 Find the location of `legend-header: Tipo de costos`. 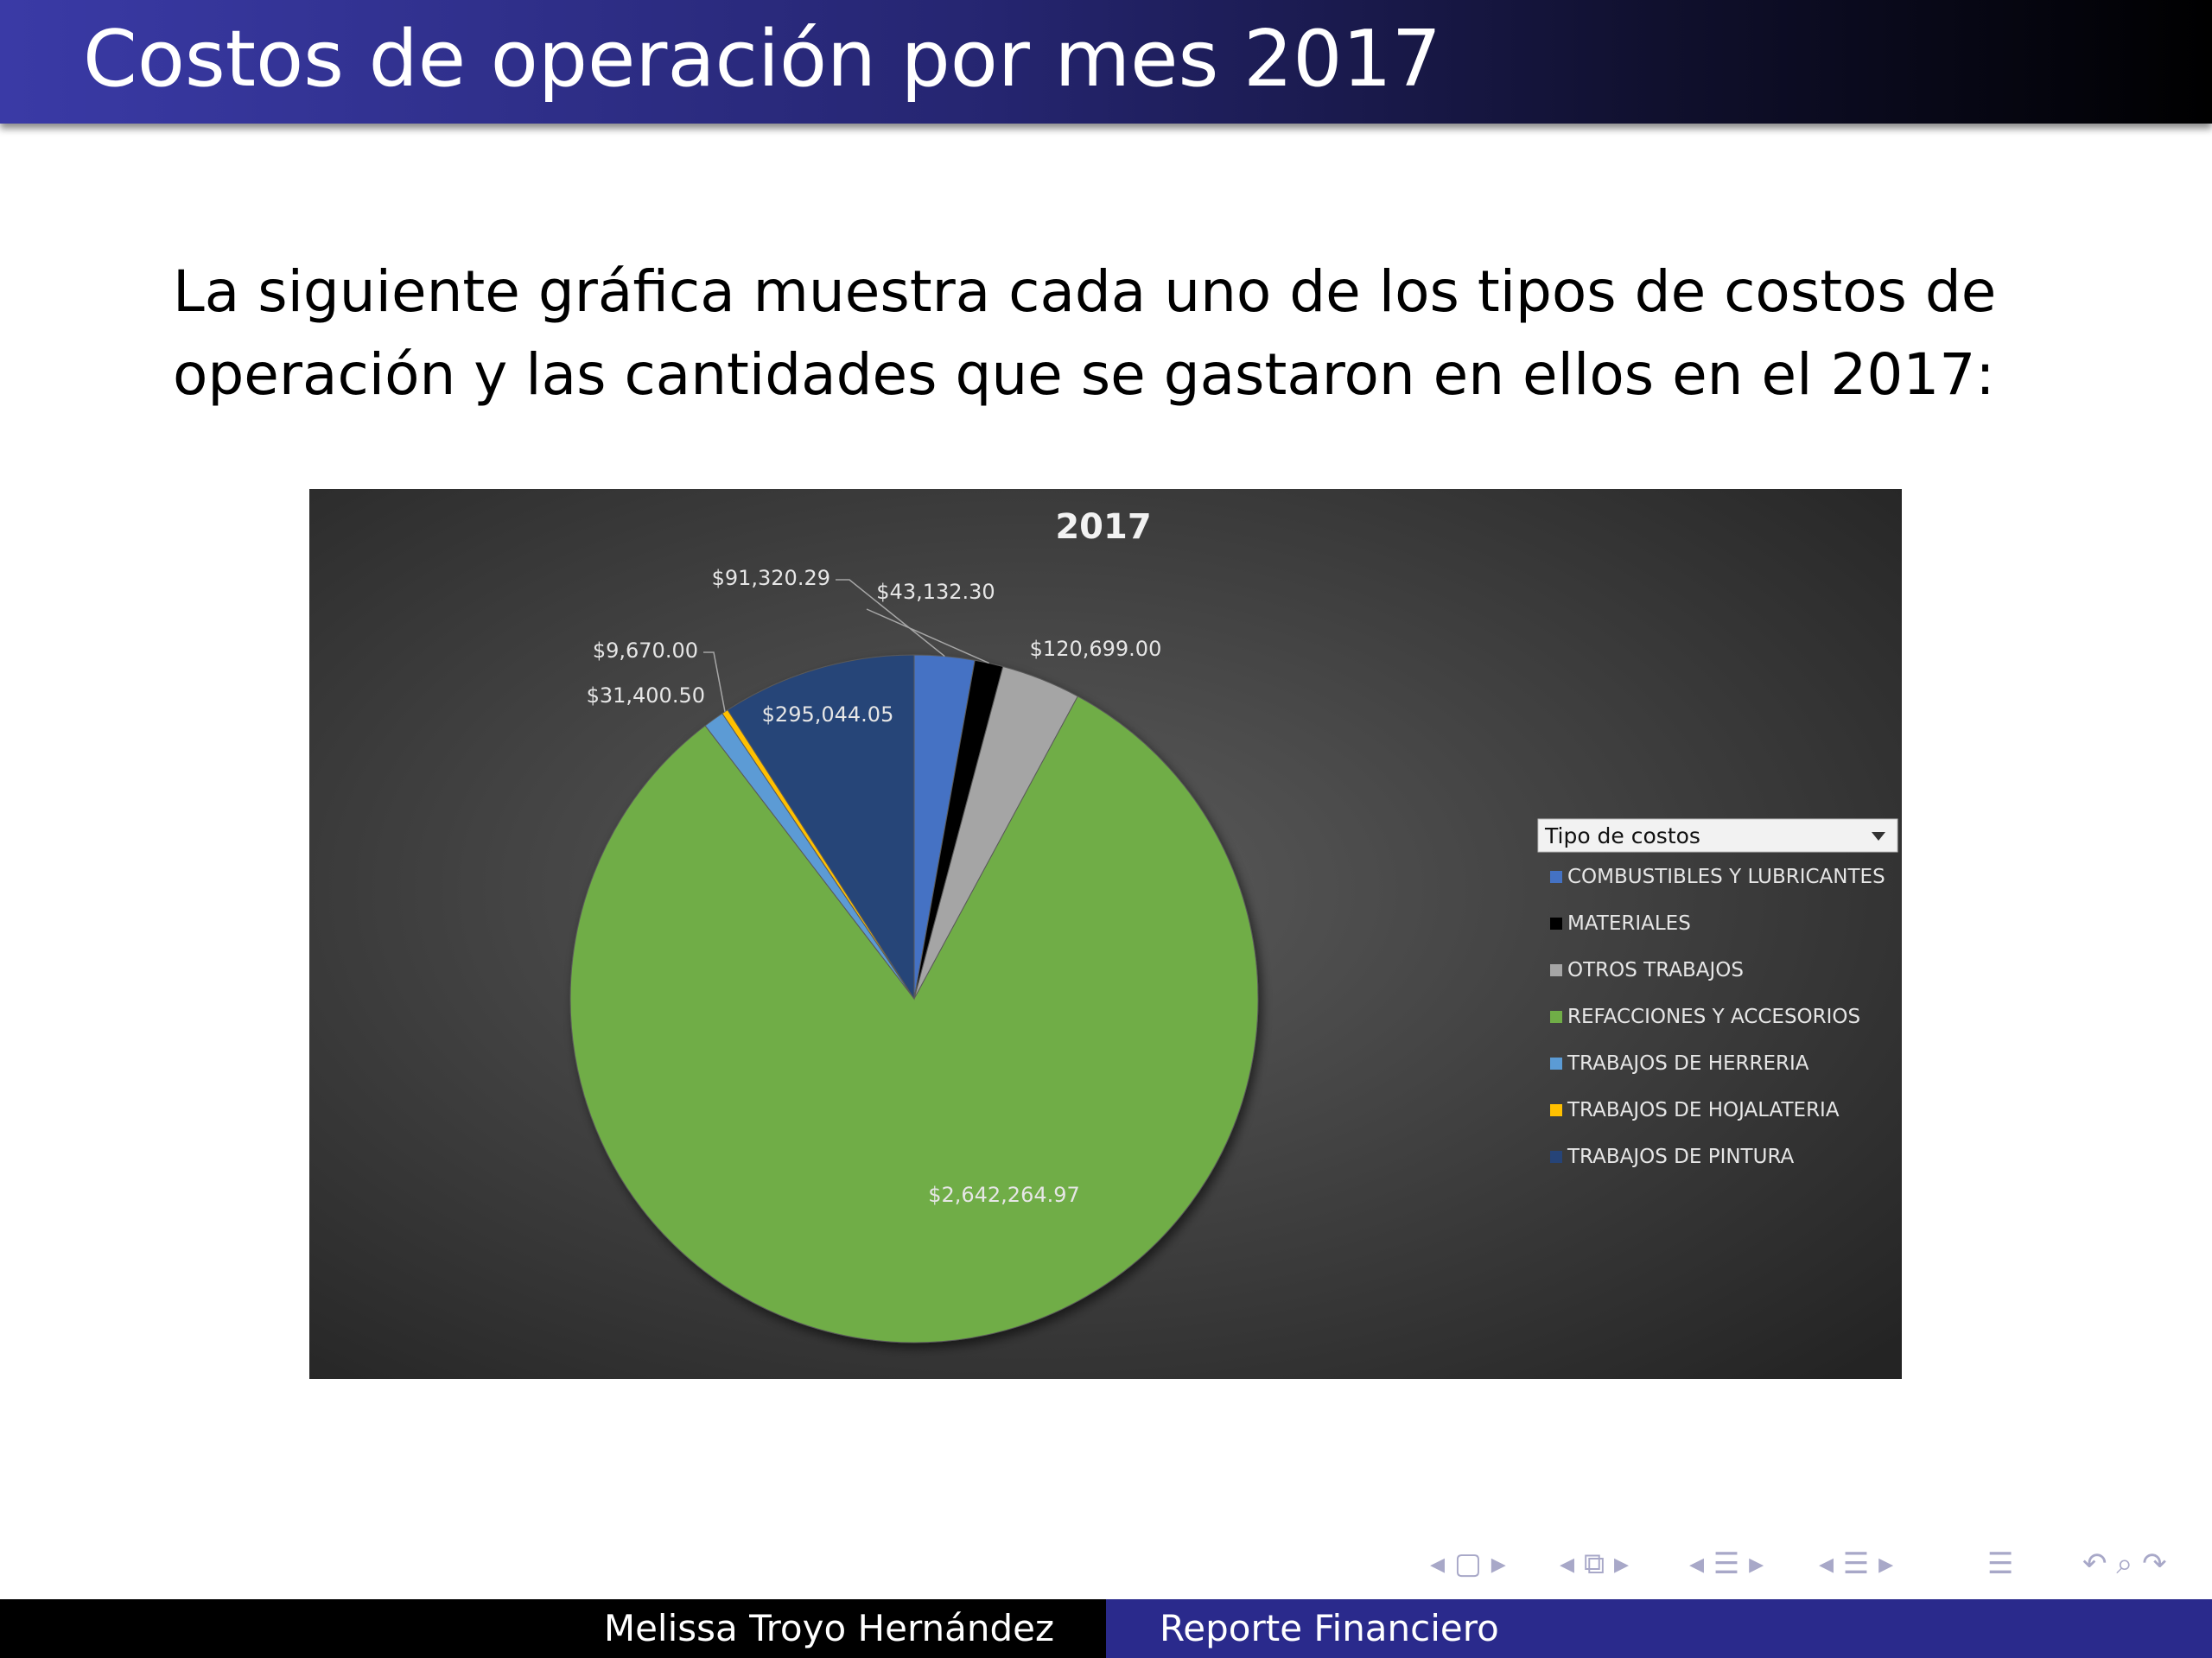

legend-header: Tipo de costos is located at coordinates (1622, 835).